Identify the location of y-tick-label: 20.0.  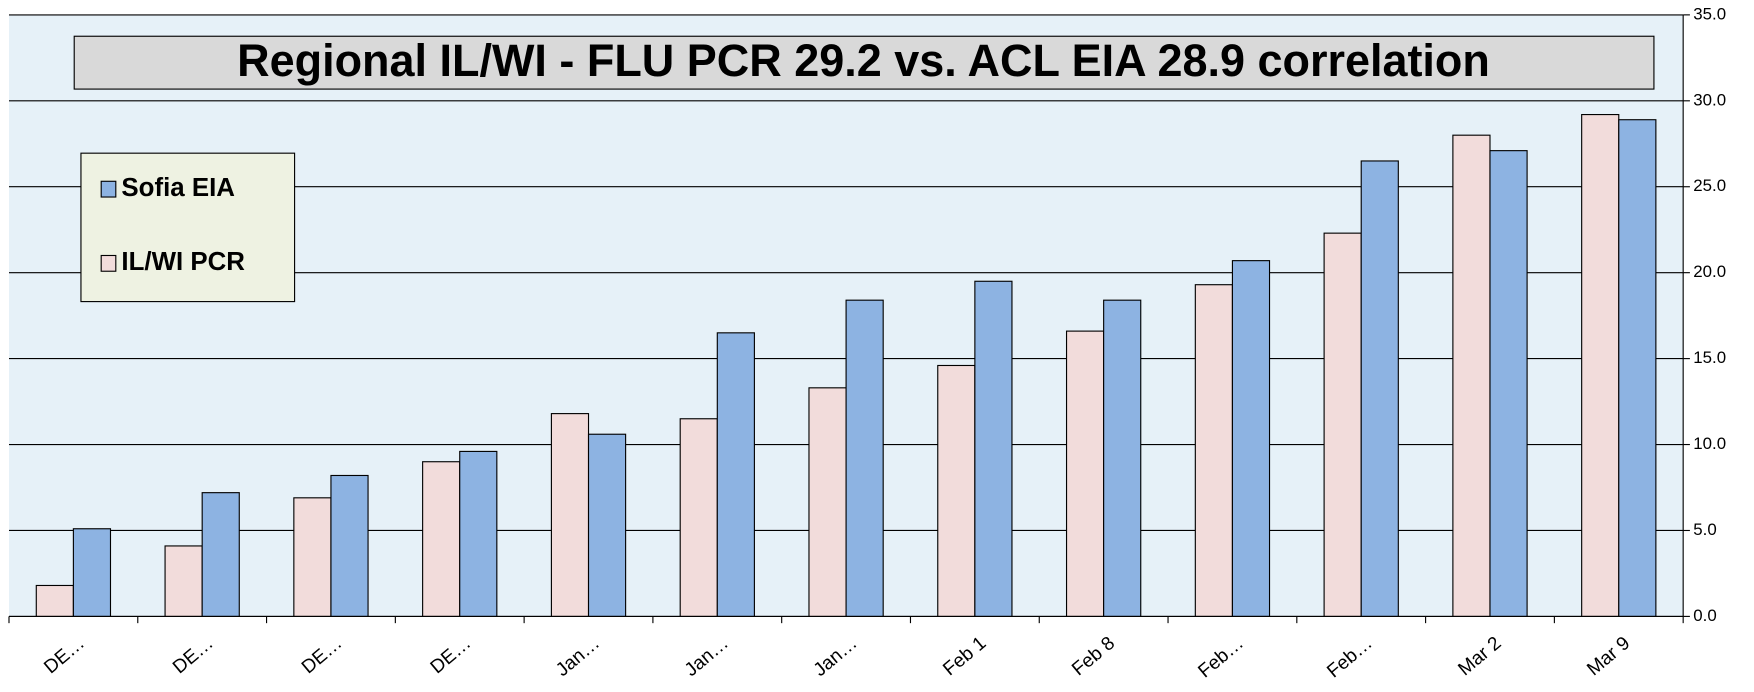
(1709, 271).